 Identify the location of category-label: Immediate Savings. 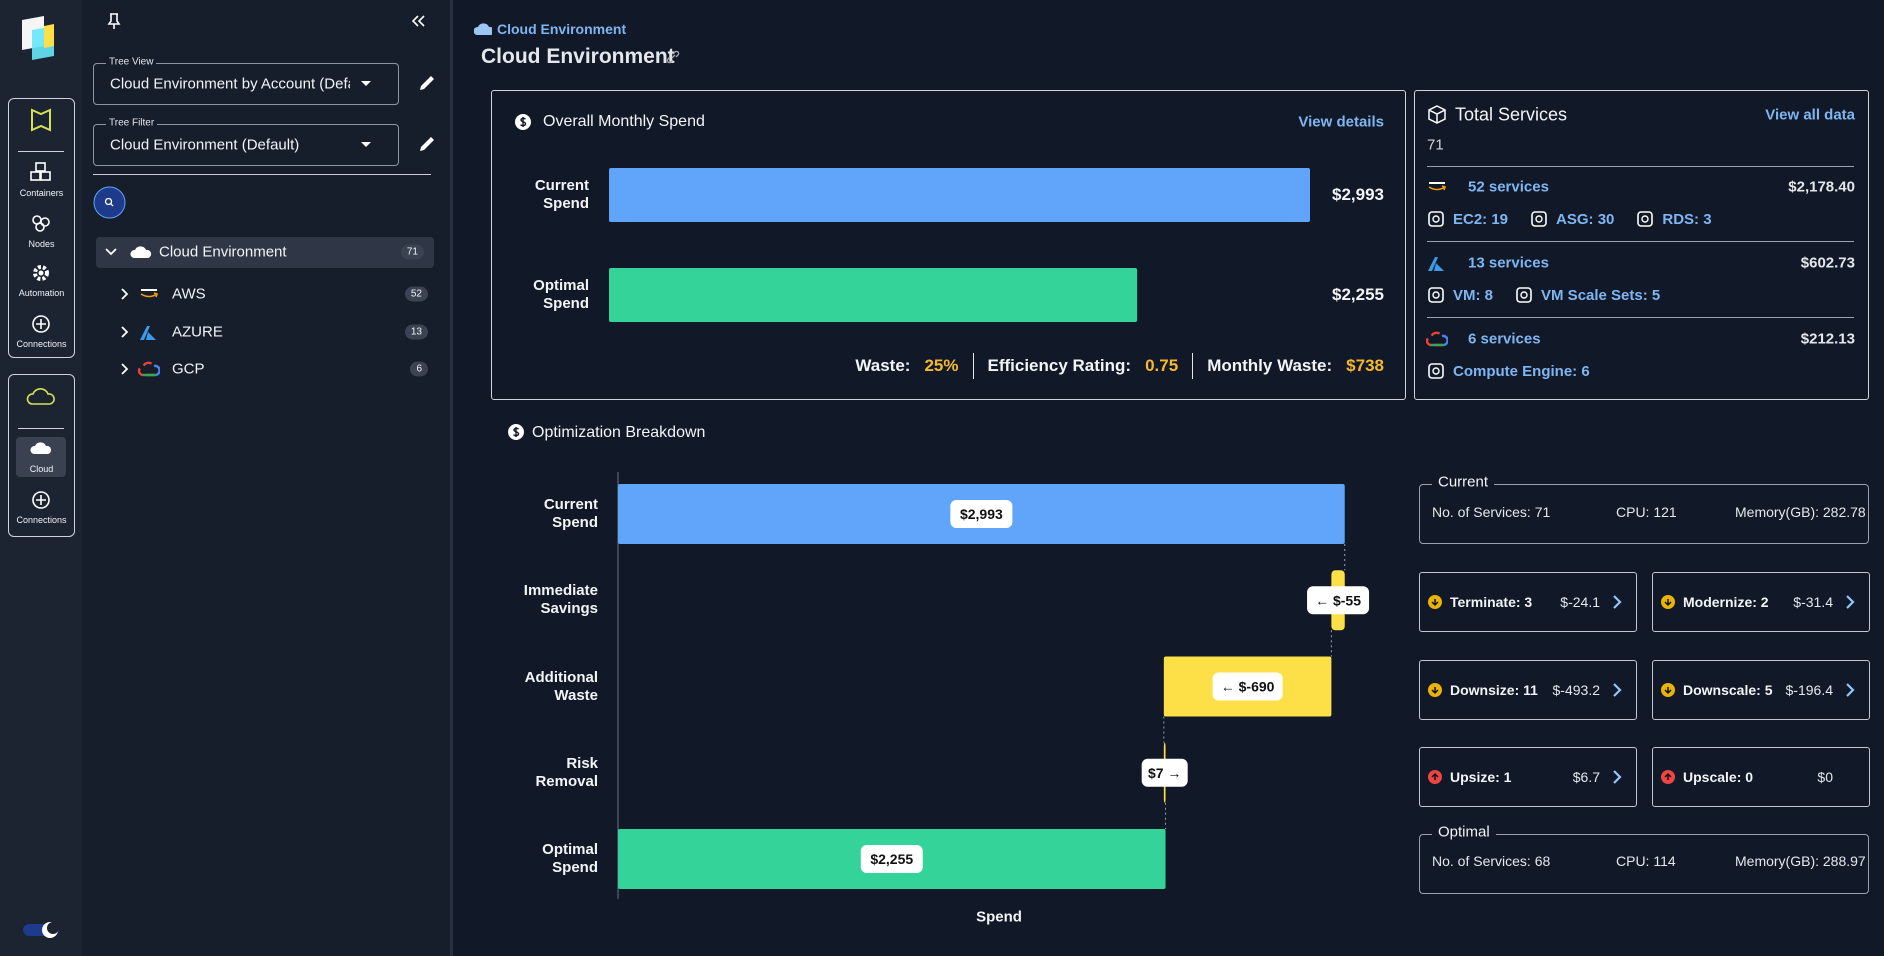
(560, 600).